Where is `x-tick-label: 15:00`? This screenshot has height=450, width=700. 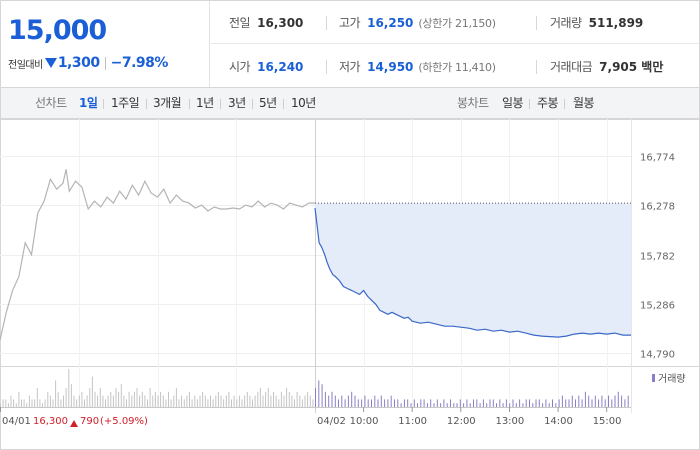
x-tick-label: 15:00 is located at coordinates (607, 421).